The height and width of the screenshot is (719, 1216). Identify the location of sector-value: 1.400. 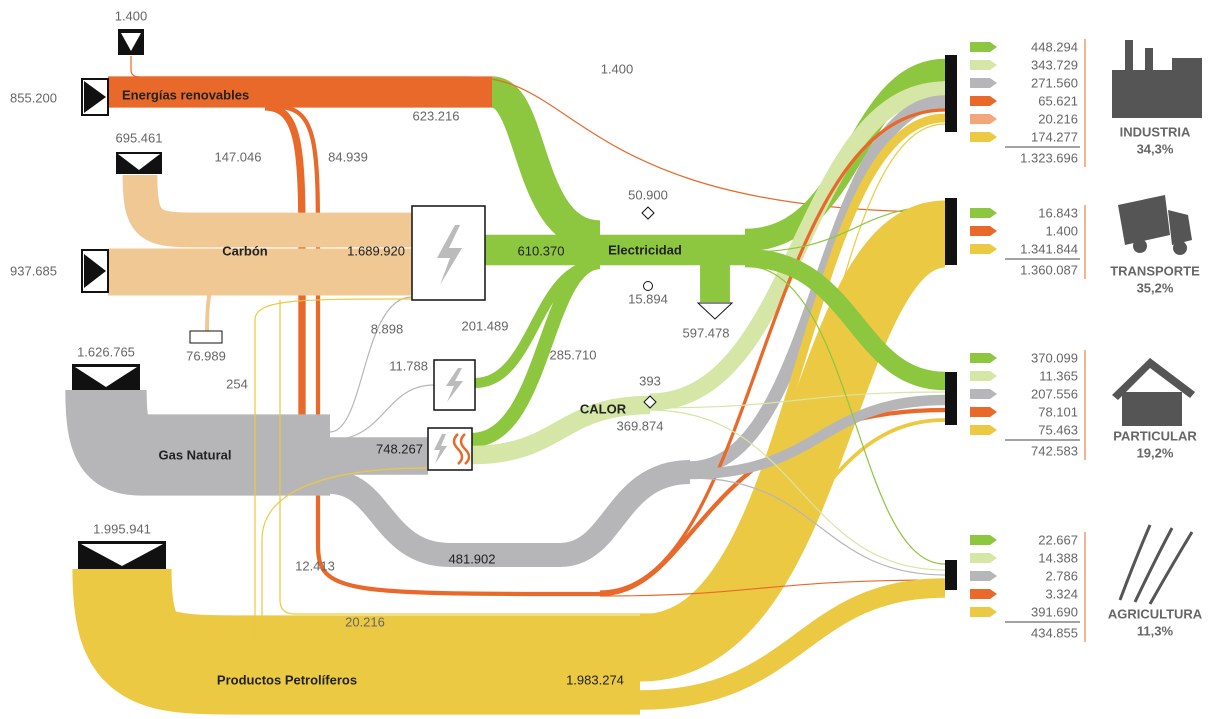
(1061, 230).